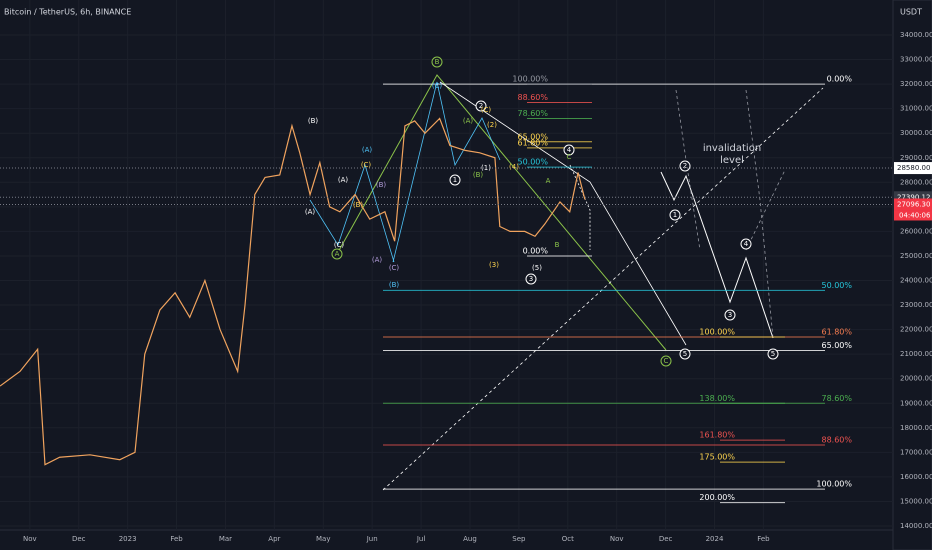  I want to click on x-tick-label: May, so click(323, 539).